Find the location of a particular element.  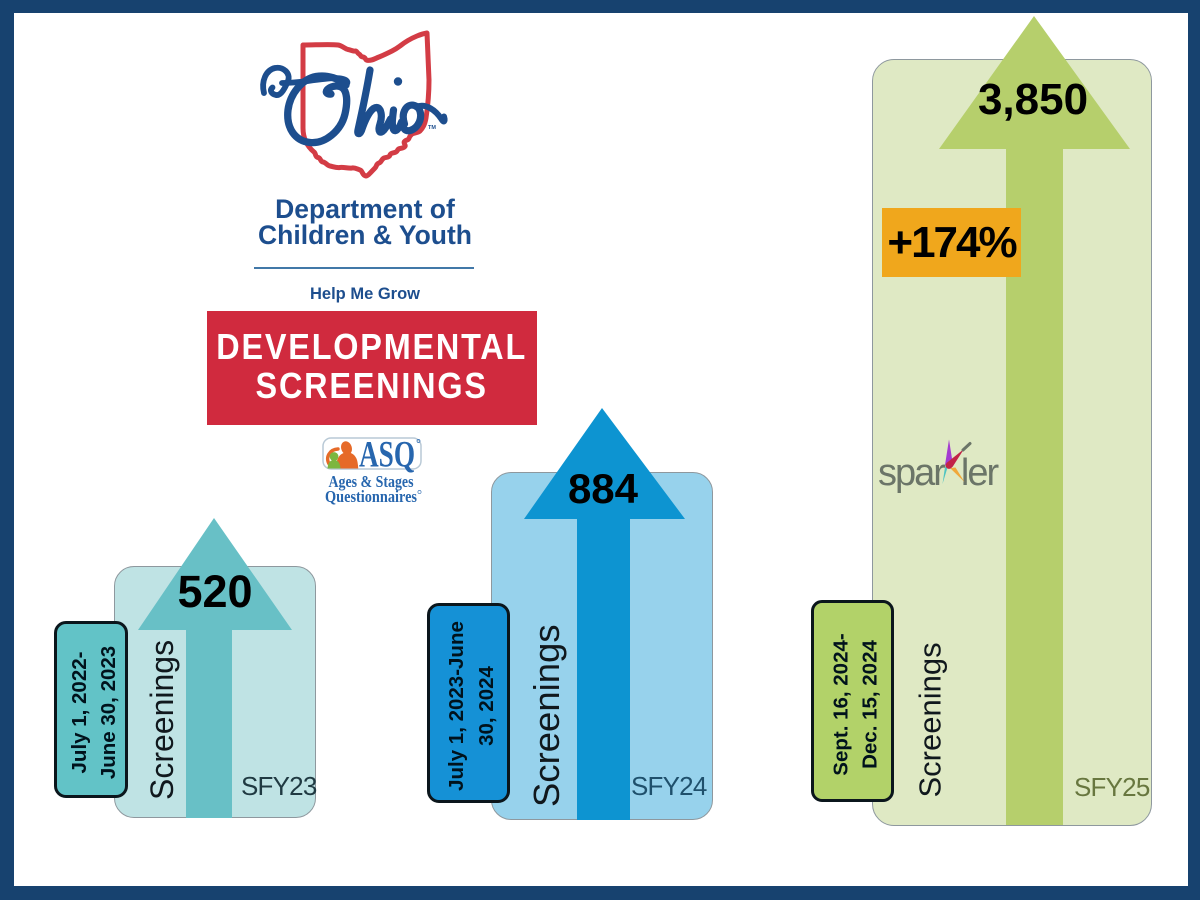

svg-text: Ages & Stages is located at coordinates (371, 481).